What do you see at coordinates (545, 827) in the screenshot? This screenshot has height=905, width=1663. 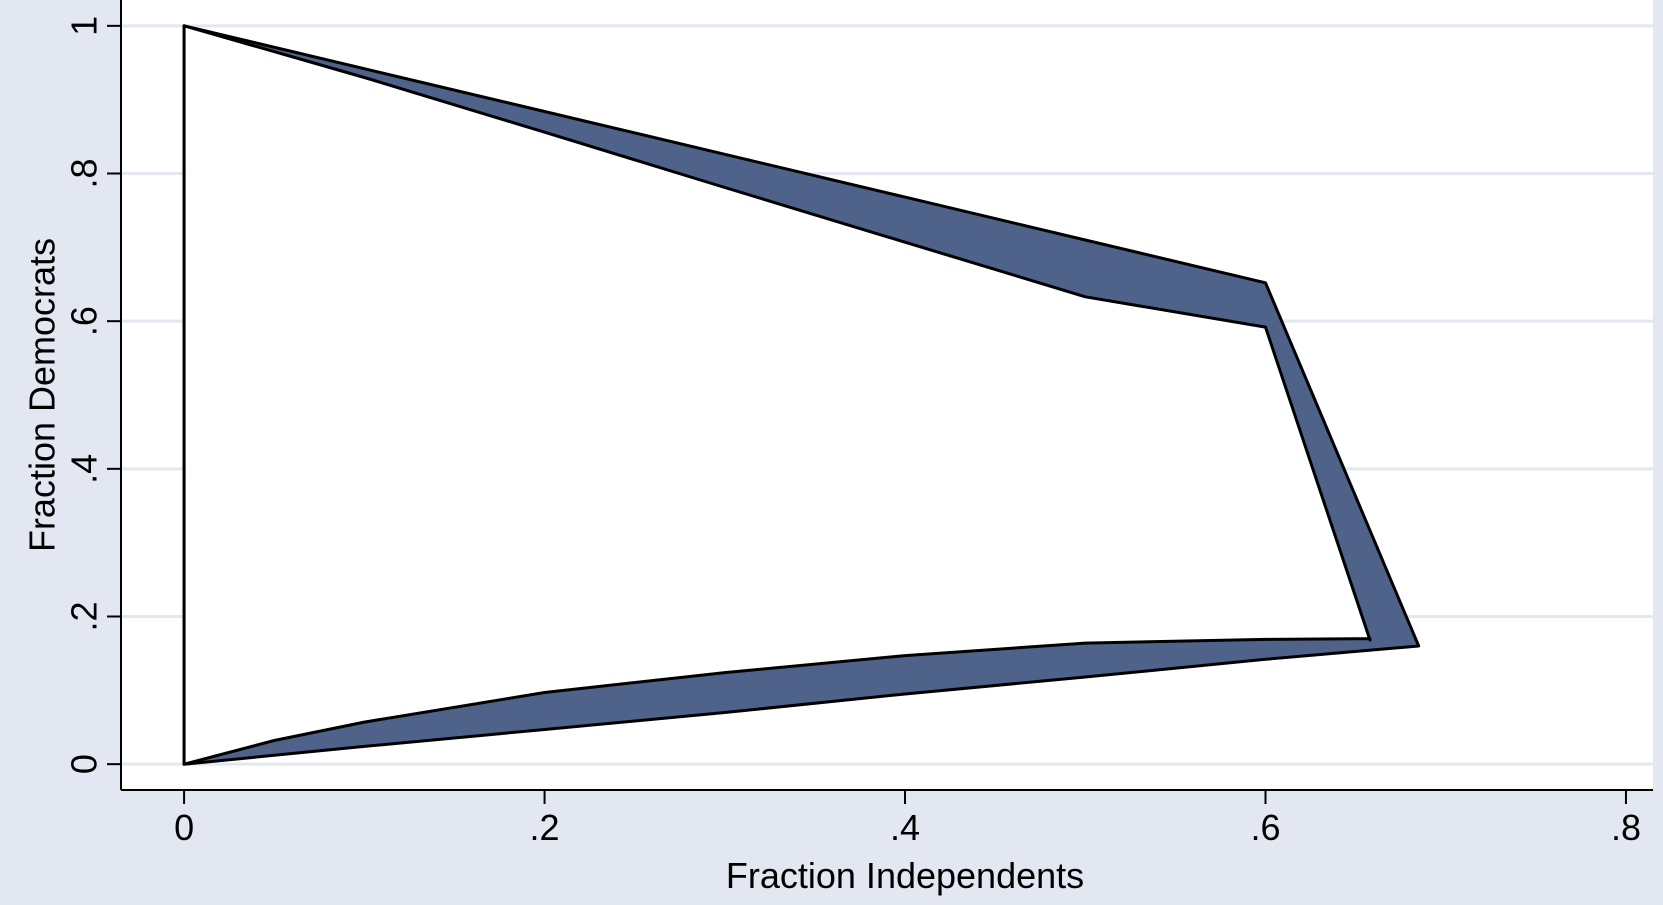 I see `x-tick-label-1: .2` at bounding box center [545, 827].